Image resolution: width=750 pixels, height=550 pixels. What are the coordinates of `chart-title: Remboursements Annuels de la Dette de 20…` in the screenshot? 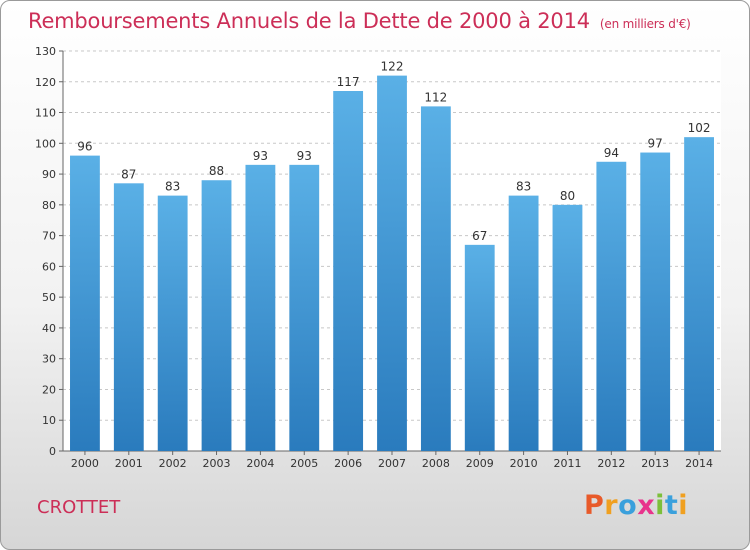 It's located at (359, 21).